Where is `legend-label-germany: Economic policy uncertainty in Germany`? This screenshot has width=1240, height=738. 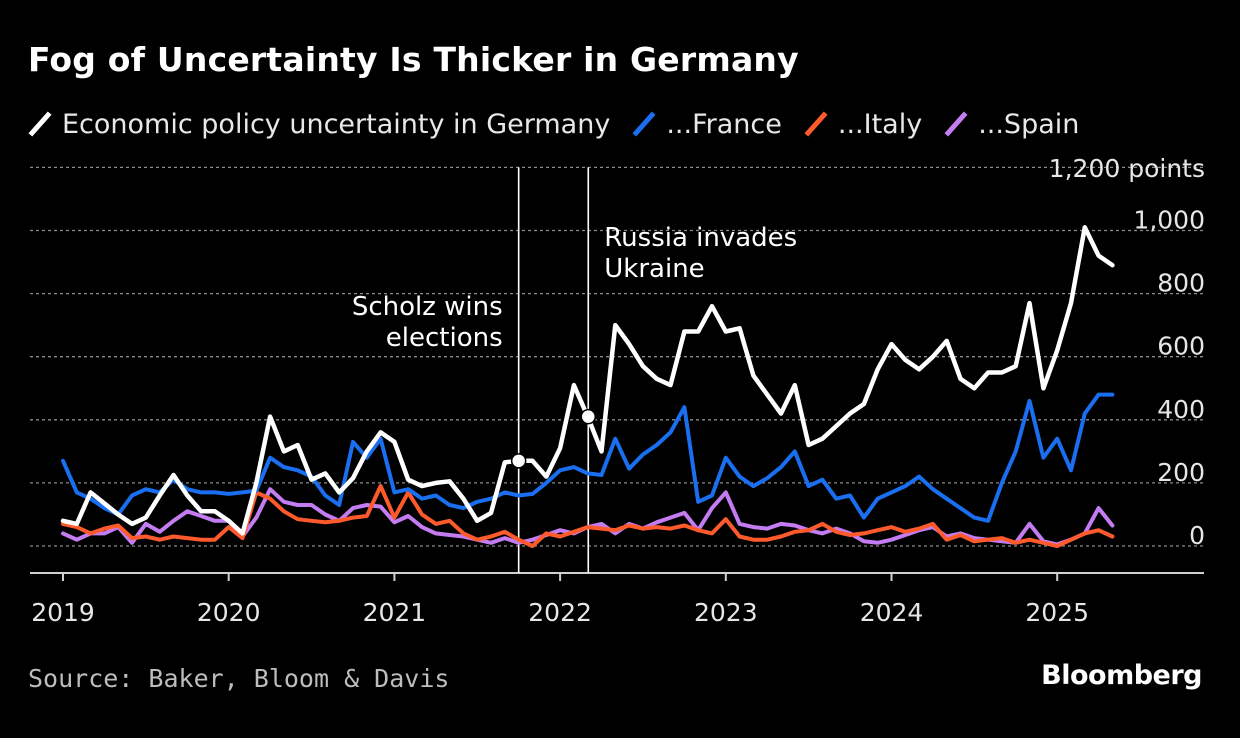
legend-label-germany: Economic policy uncertainty in Germany is located at coordinates (336, 124).